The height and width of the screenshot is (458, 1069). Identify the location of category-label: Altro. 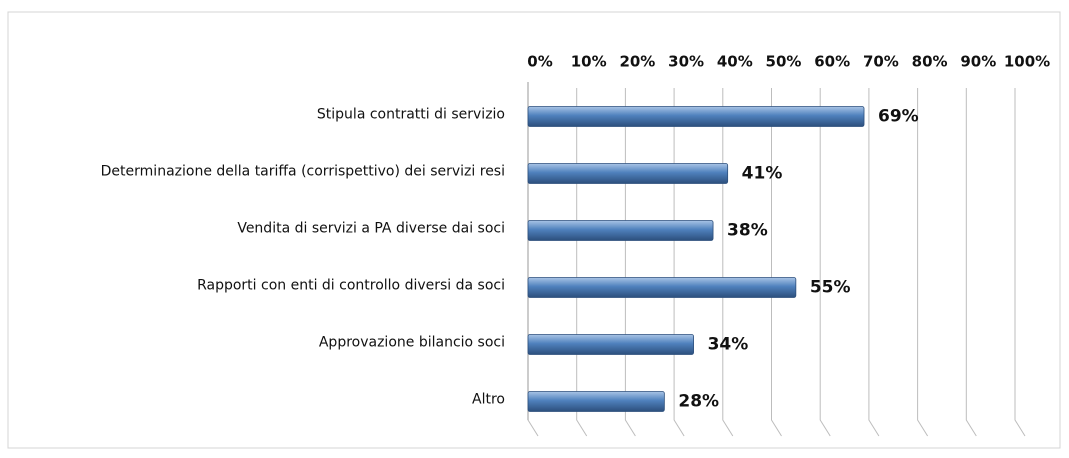
(488, 400).